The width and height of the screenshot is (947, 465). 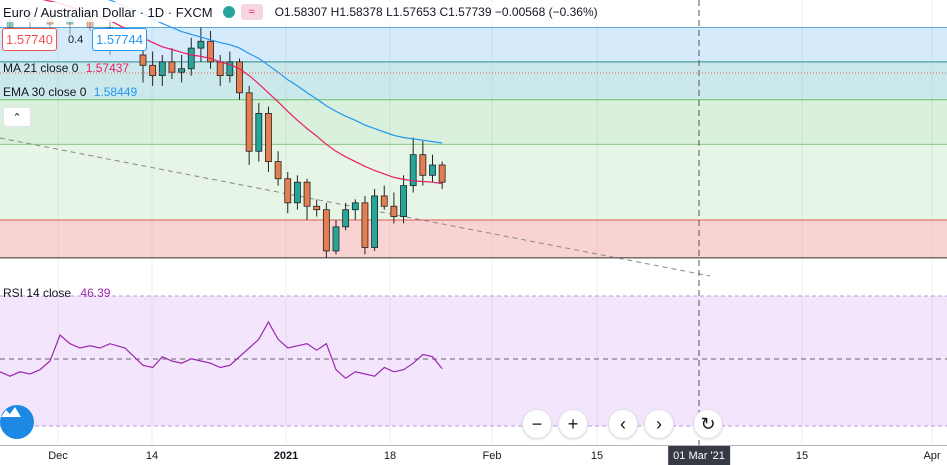 What do you see at coordinates (152, 456) in the screenshot?
I see `time-tick: 14` at bounding box center [152, 456].